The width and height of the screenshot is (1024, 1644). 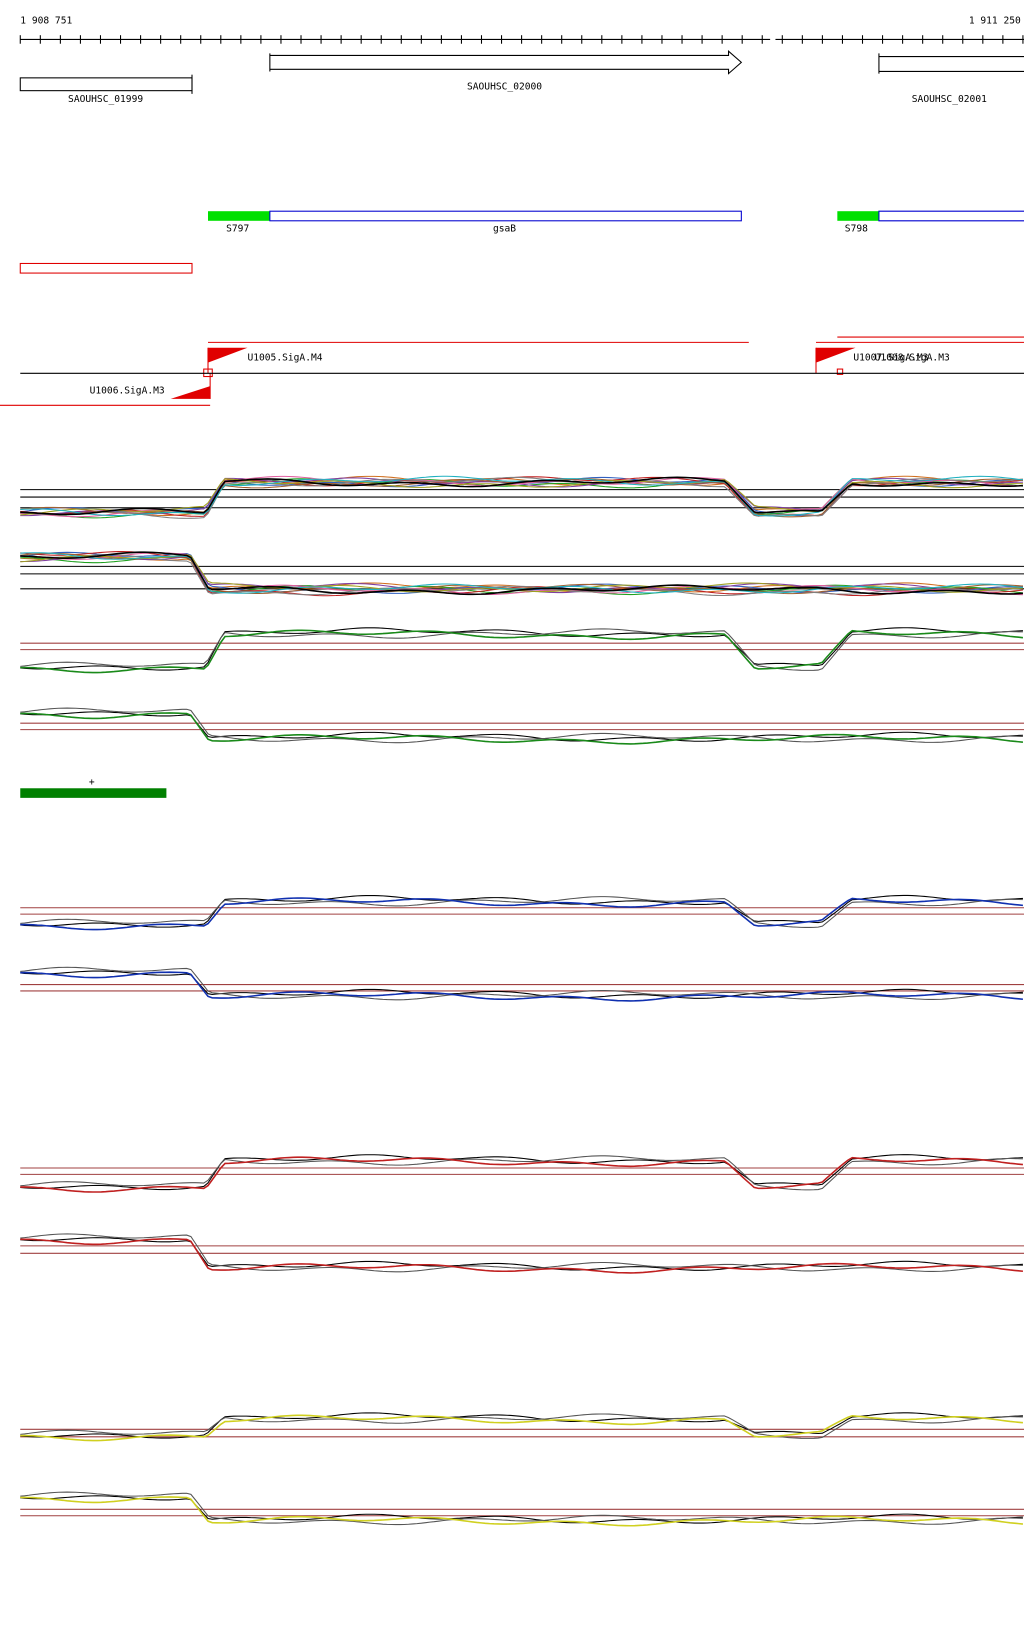 What do you see at coordinates (512, 371) in the screenshot?
I see `promoter-lines` at bounding box center [512, 371].